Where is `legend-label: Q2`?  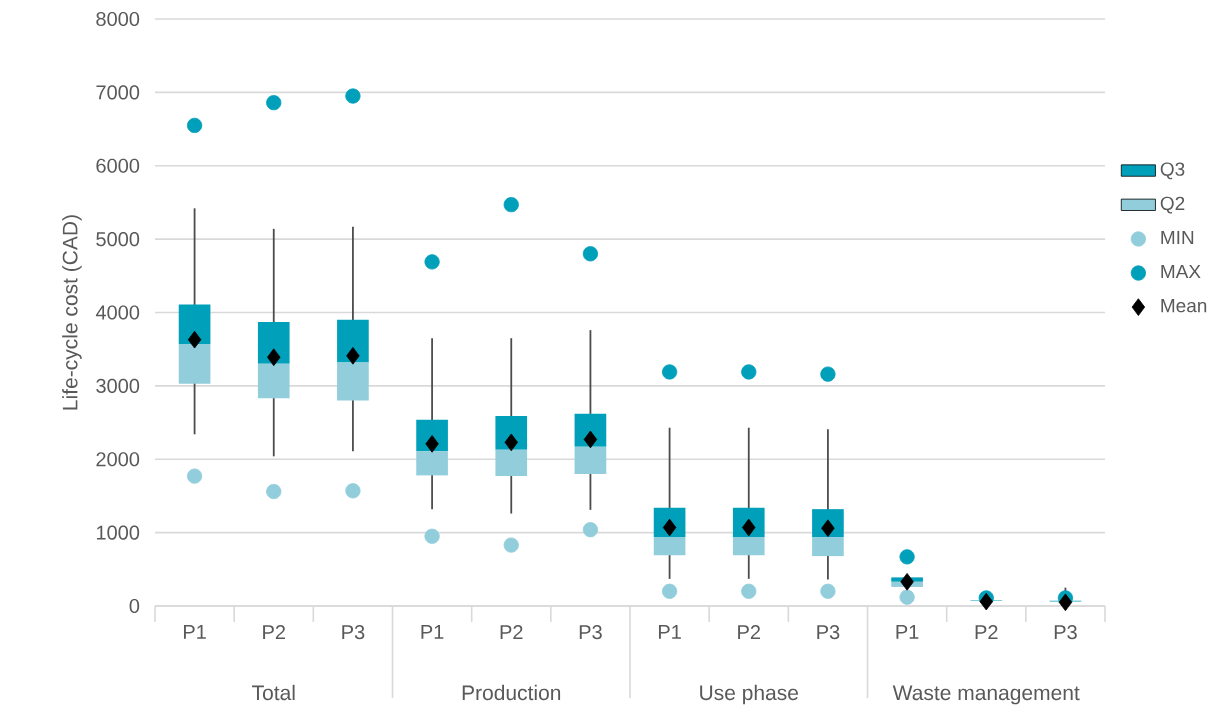 legend-label: Q2 is located at coordinates (1172, 205).